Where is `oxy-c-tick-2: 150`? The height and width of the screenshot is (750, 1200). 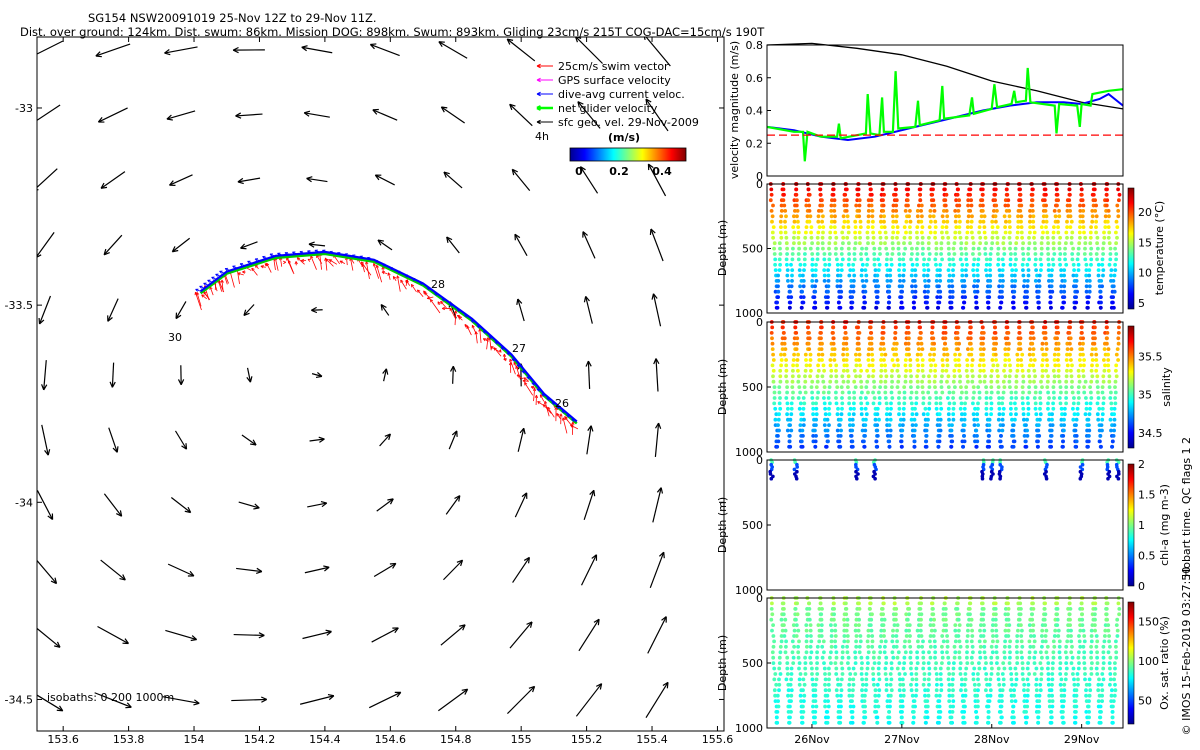 oxy-c-tick-2: 150 is located at coordinates (1148, 622).